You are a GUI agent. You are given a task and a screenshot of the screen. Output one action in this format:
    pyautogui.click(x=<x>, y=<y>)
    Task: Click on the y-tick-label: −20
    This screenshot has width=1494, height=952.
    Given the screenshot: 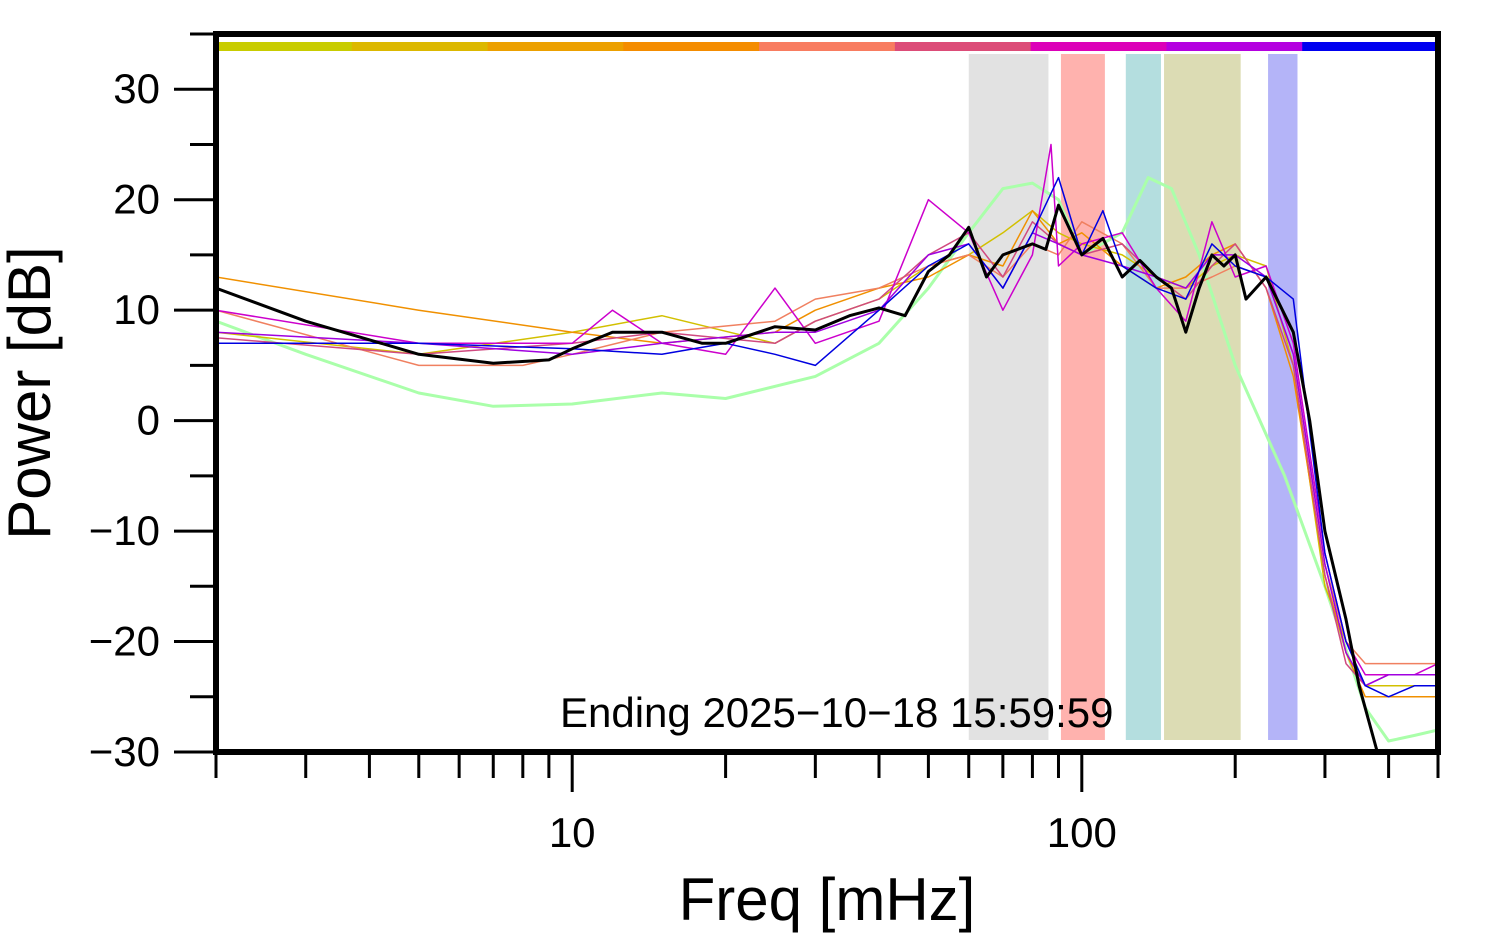 What is the action you would take?
    pyautogui.click(x=124, y=641)
    